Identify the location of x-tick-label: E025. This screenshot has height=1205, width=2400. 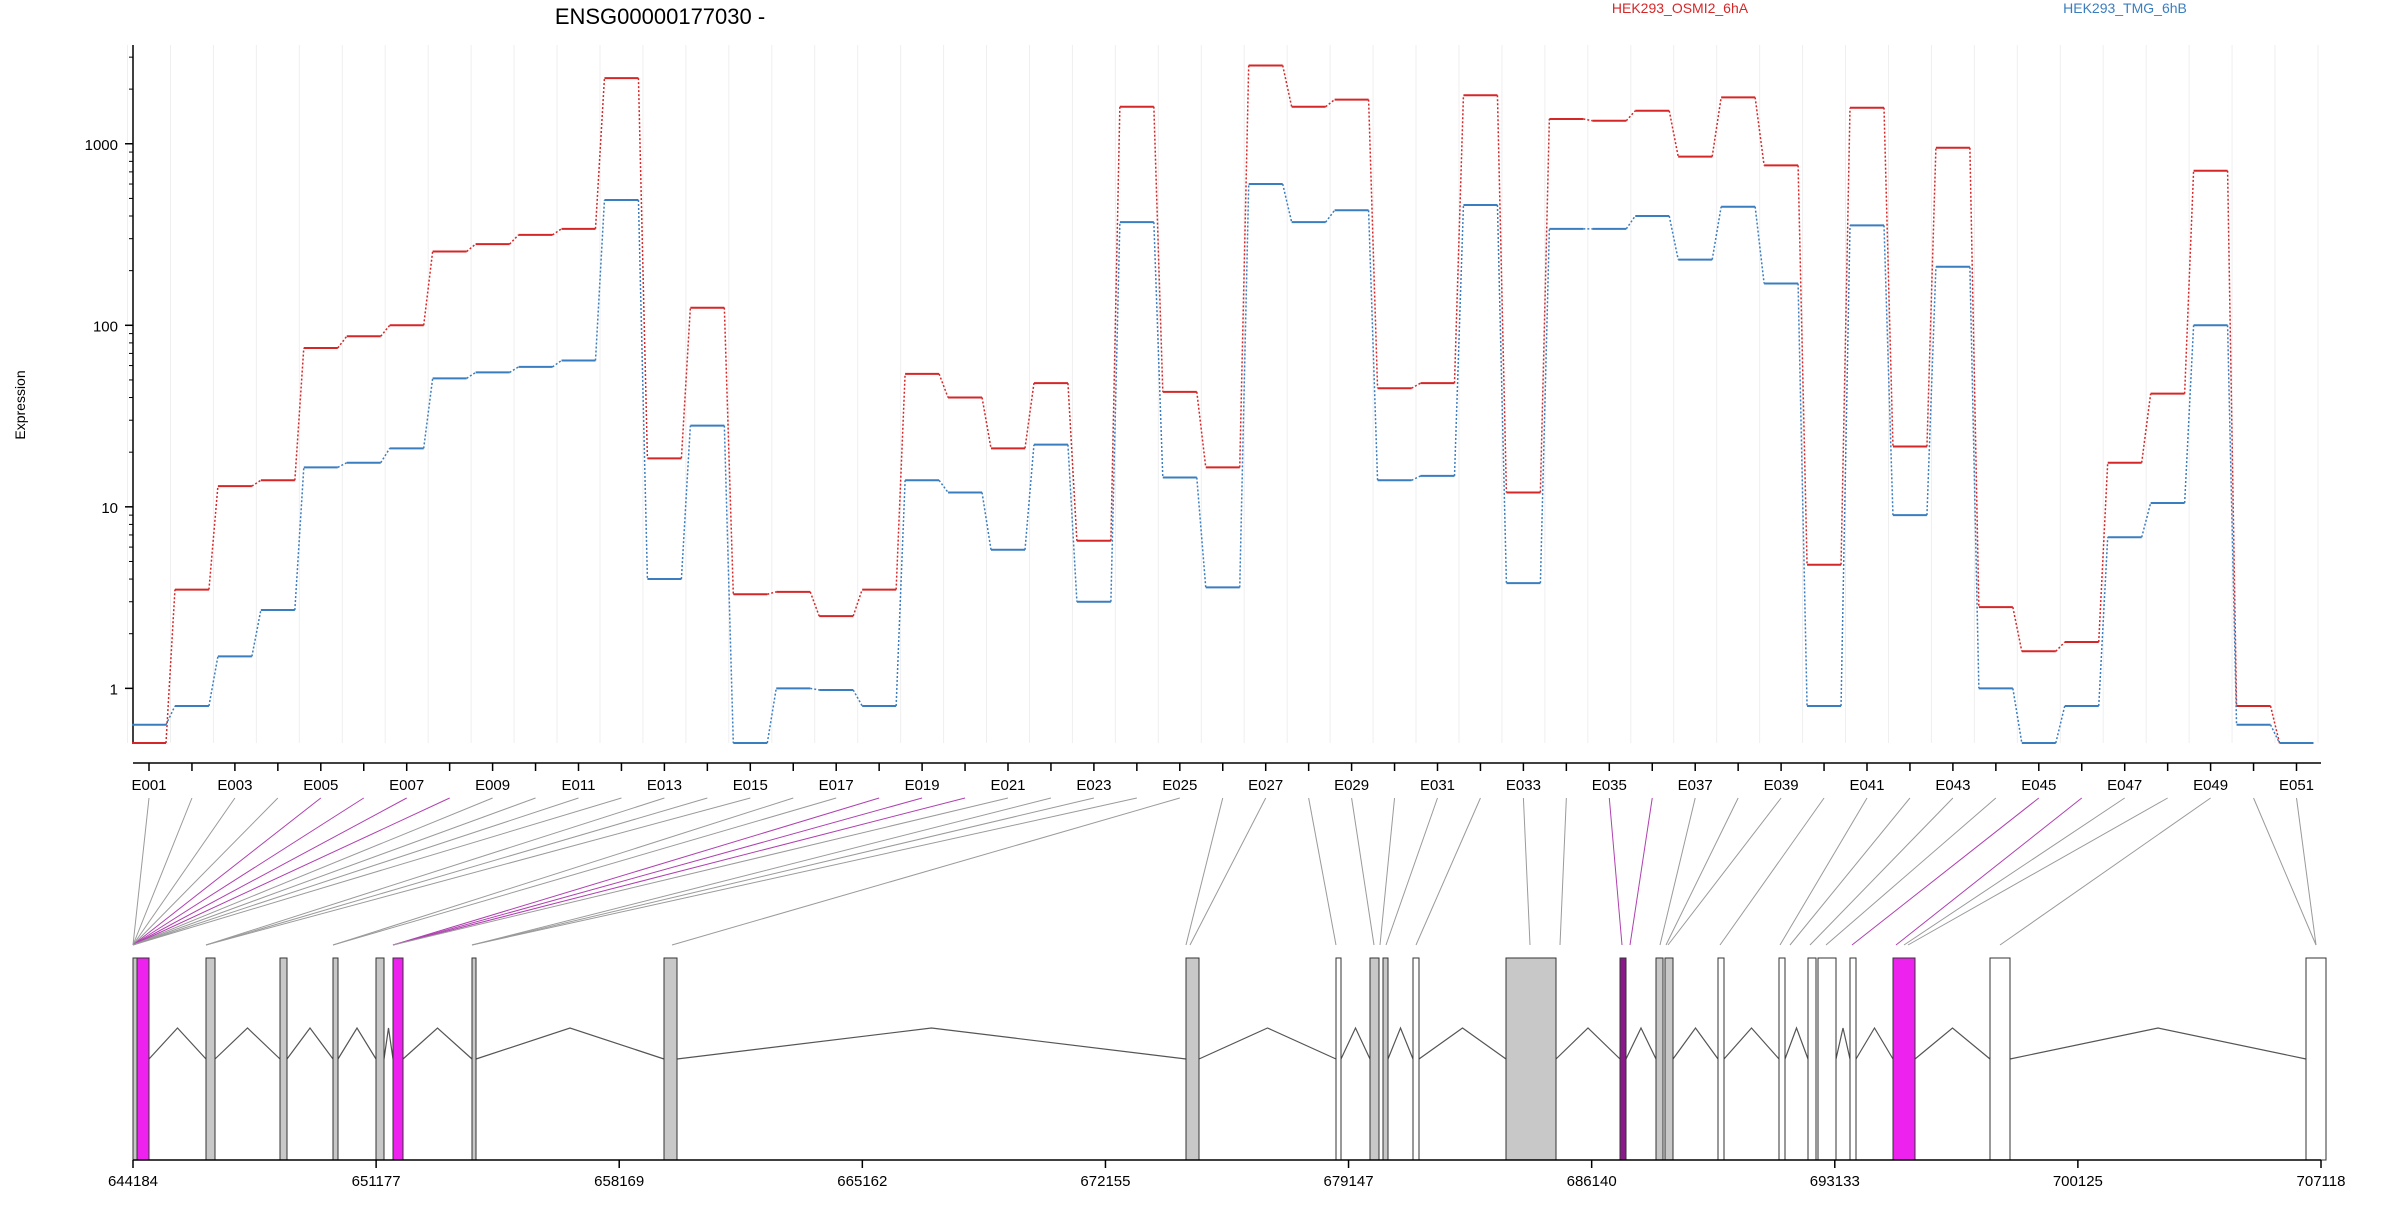
(1179, 785).